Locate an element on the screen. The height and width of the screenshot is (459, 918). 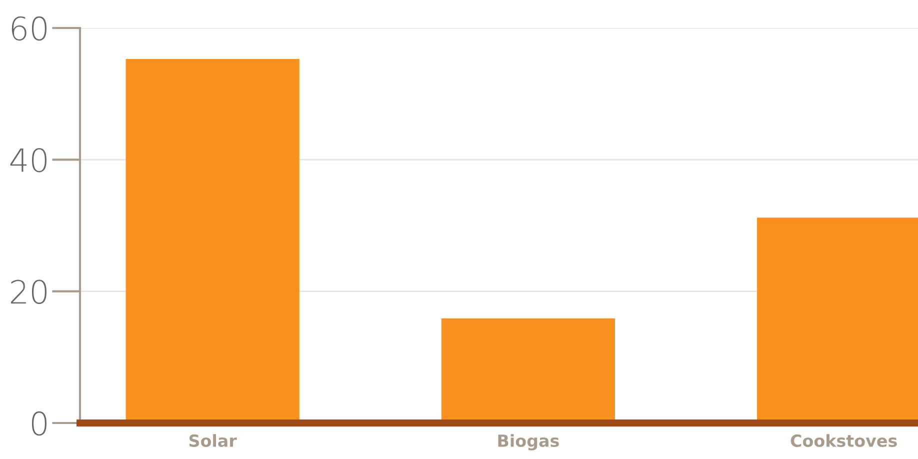
y-tick-label: 20 is located at coordinates (28, 292).